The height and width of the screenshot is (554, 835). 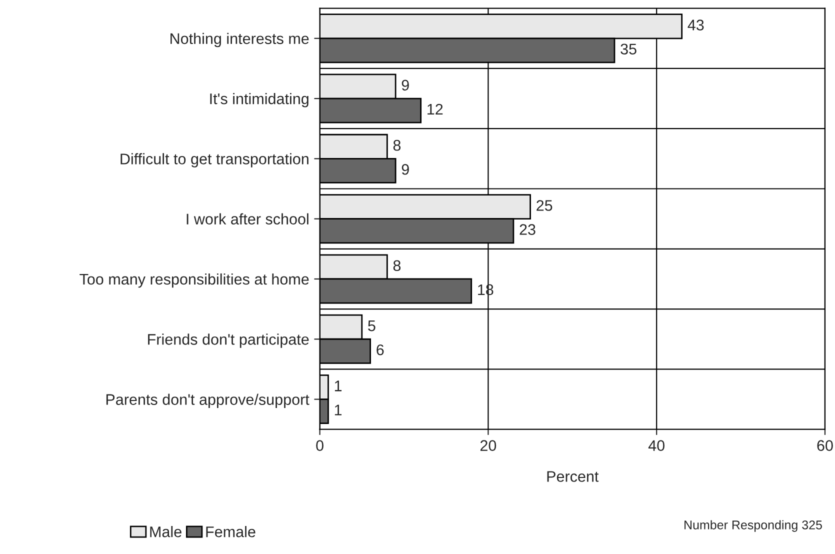 What do you see at coordinates (488, 445) in the screenshot?
I see `x-tick-label: 20` at bounding box center [488, 445].